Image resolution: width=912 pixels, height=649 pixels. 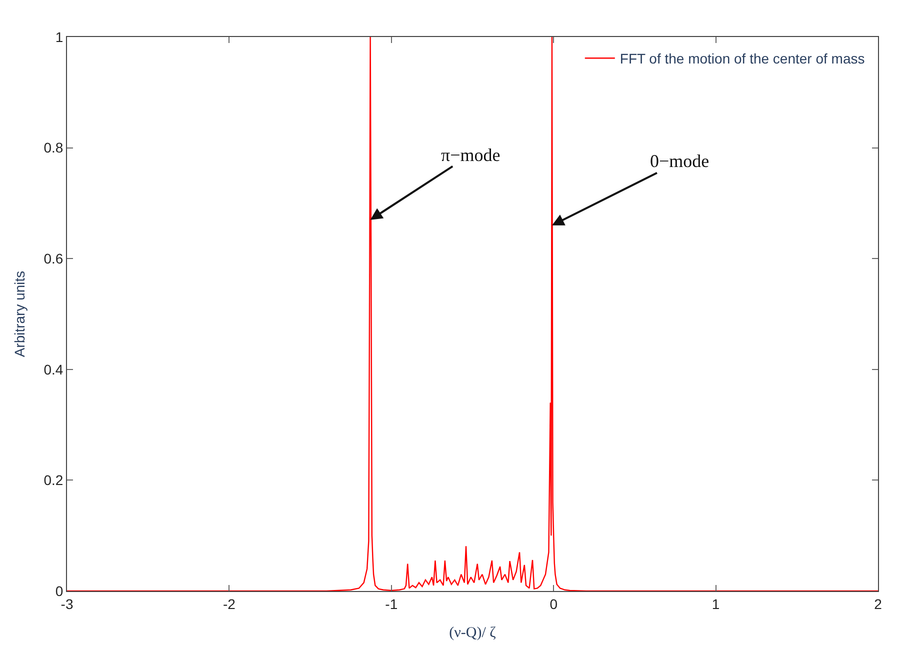 What do you see at coordinates (716, 604) in the screenshot?
I see `x-tick-label: 1` at bounding box center [716, 604].